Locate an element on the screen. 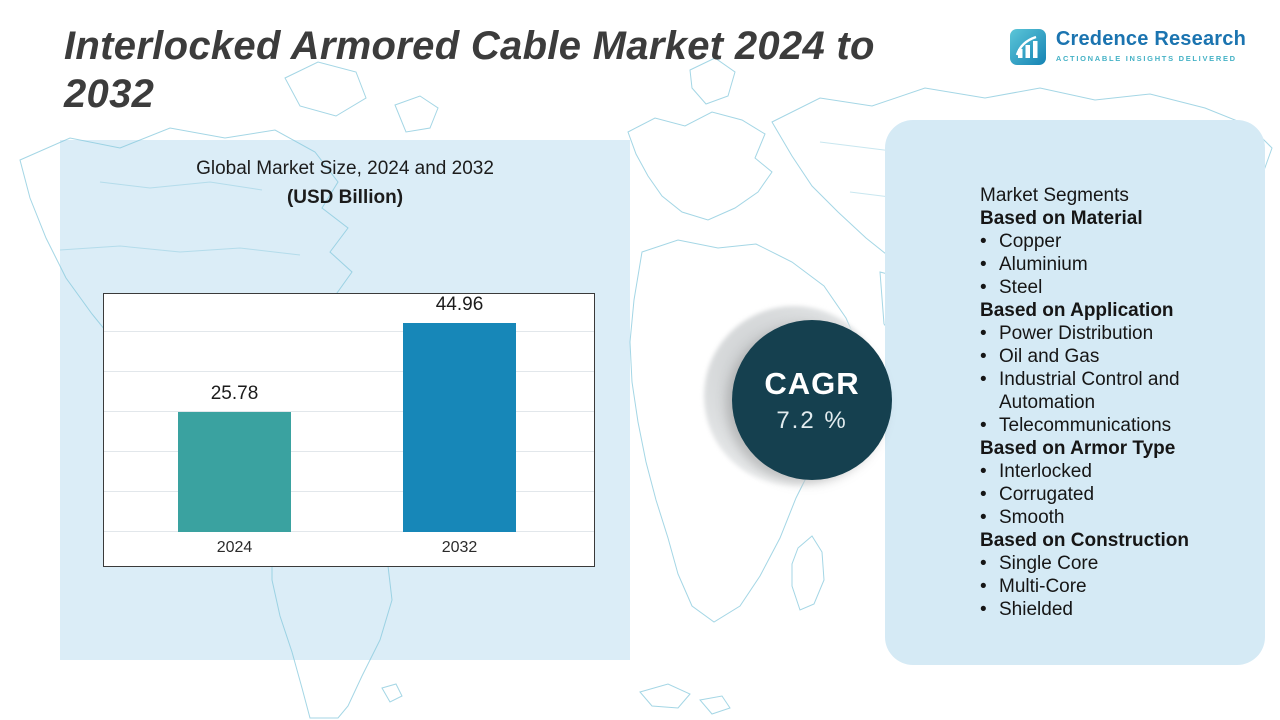  cagr-value: 7.2 % is located at coordinates (812, 420).